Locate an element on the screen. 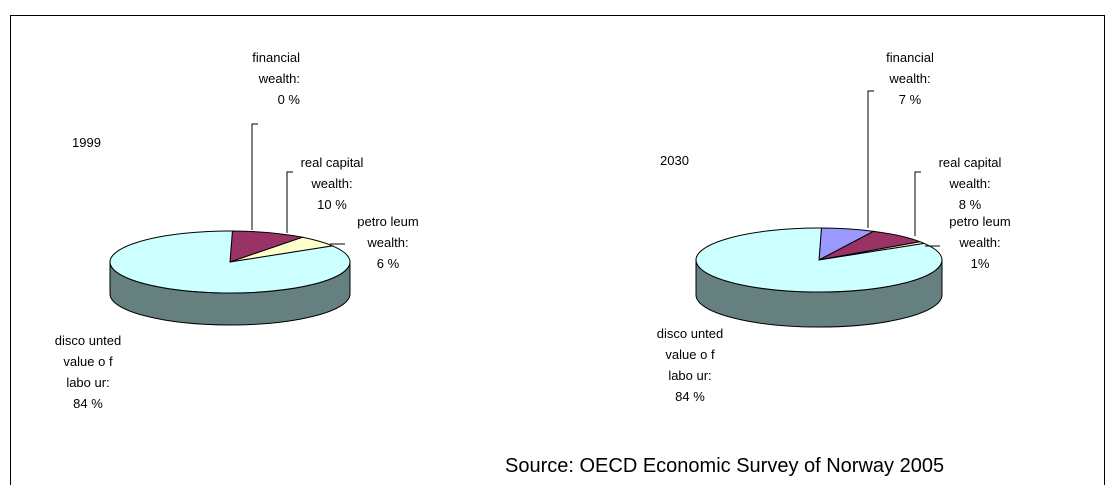 This screenshot has height=487, width=1117. pie-slice-label: financial wealth: 7 % is located at coordinates (910, 78).